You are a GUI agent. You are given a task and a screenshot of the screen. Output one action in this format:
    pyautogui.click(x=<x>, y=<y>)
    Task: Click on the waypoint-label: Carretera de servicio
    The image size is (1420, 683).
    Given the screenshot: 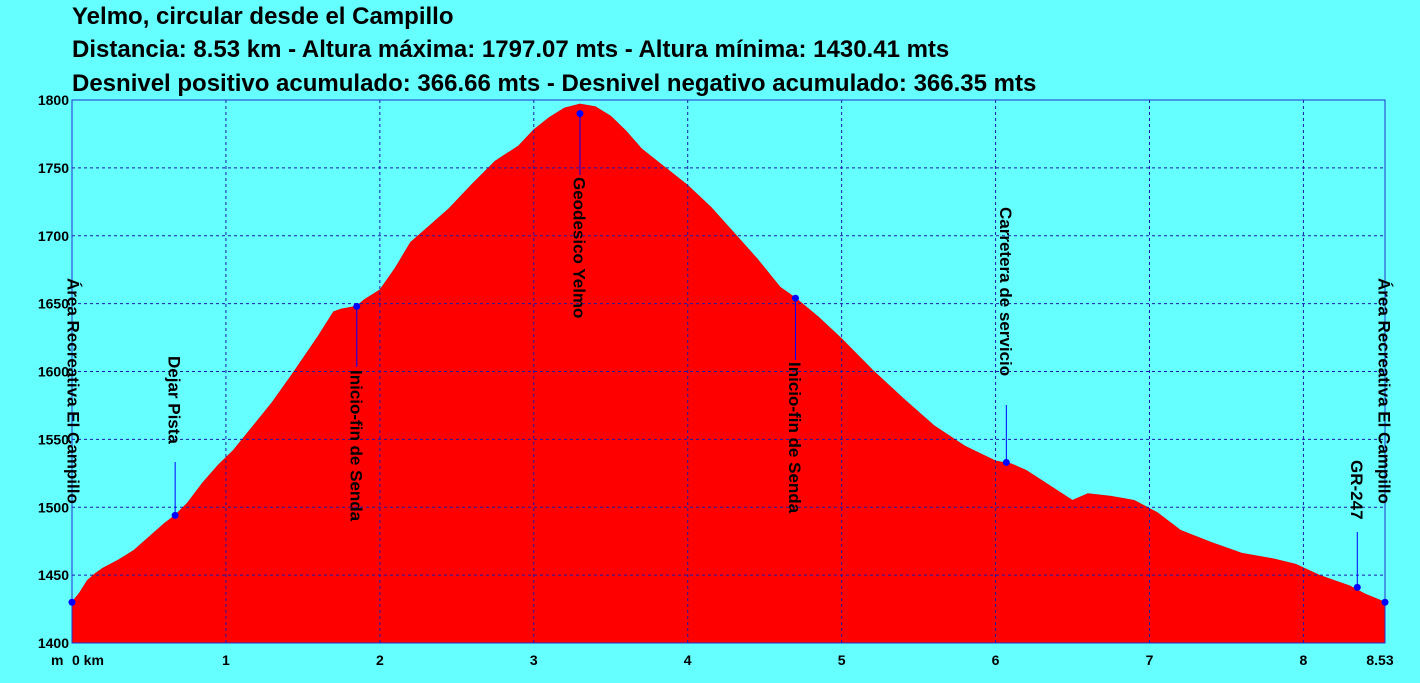 What is the action you would take?
    pyautogui.click(x=1005, y=291)
    